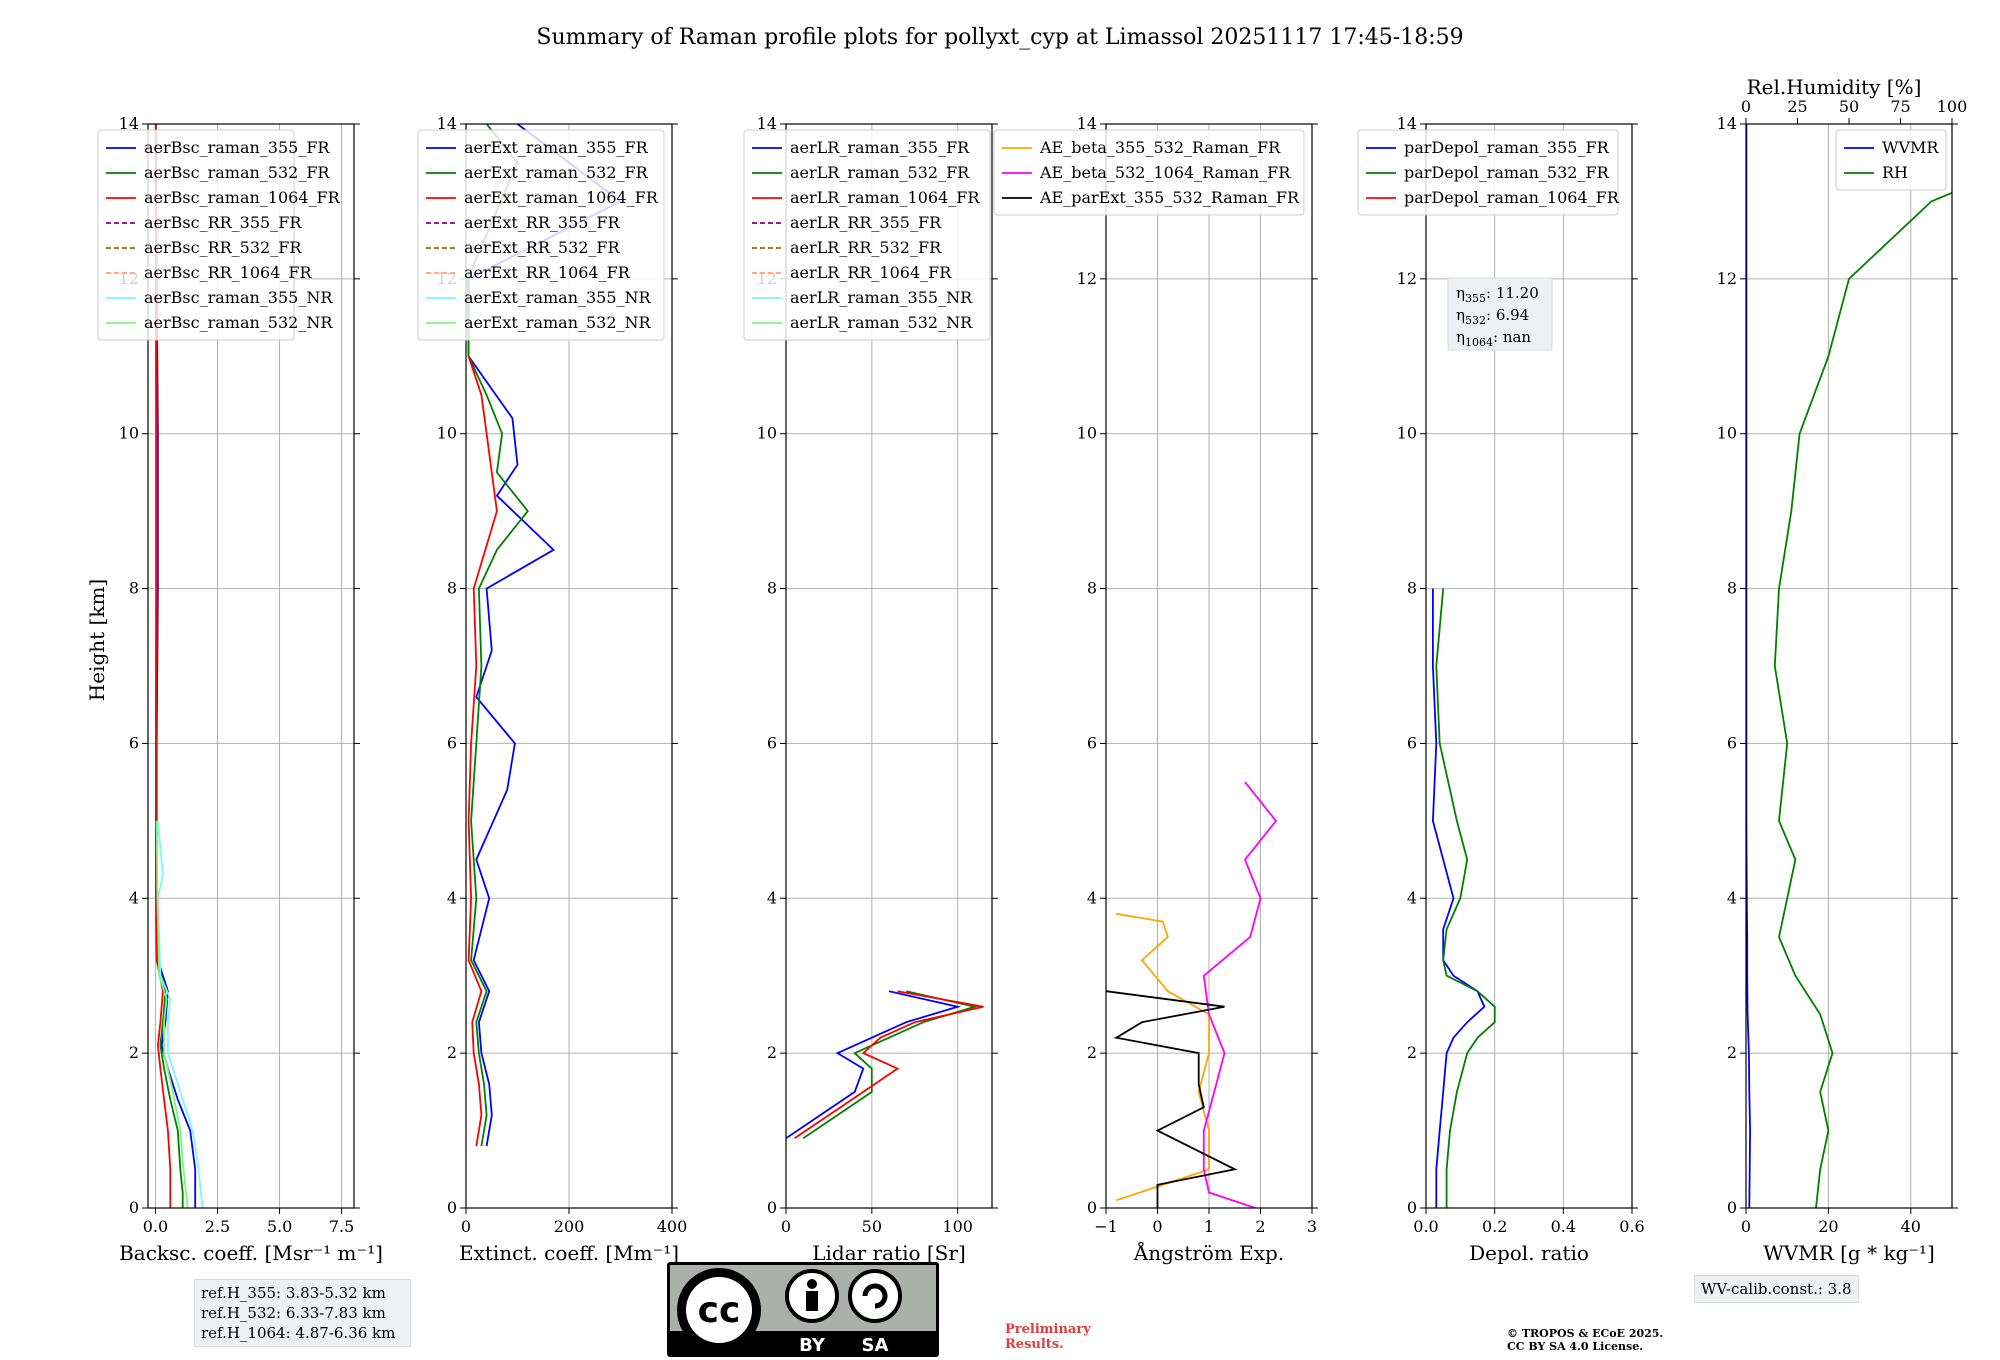  I want to click on legend-entry: aerBsc_raman_355_NR, so click(238, 297).